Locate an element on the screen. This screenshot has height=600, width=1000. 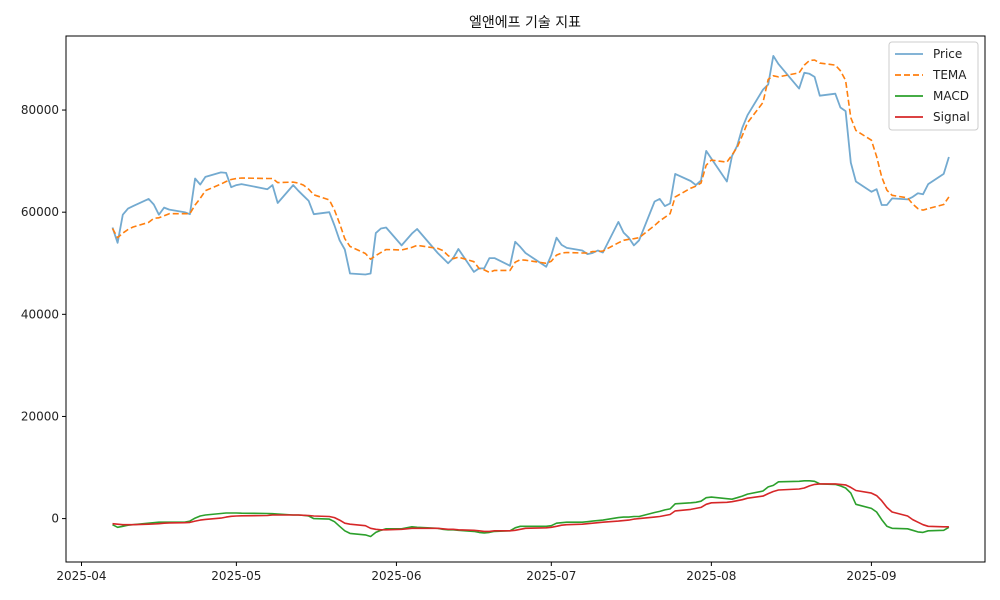
legend: Price TEMA MACD Signal is located at coordinates (933, 86).